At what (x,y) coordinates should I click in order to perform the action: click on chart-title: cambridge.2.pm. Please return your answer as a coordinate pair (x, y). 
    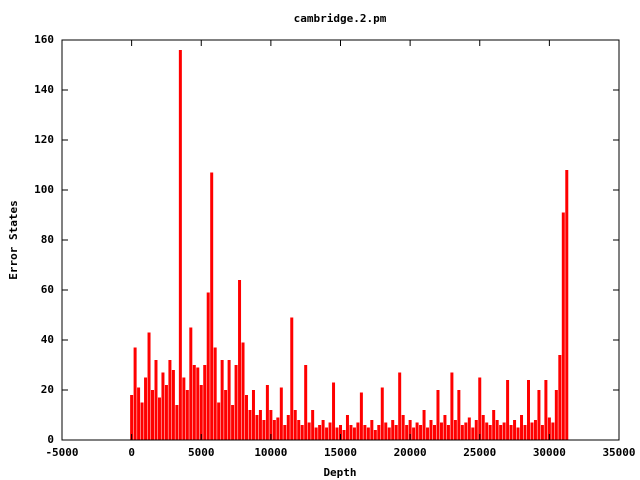
    Looking at the image, I should click on (340, 18).